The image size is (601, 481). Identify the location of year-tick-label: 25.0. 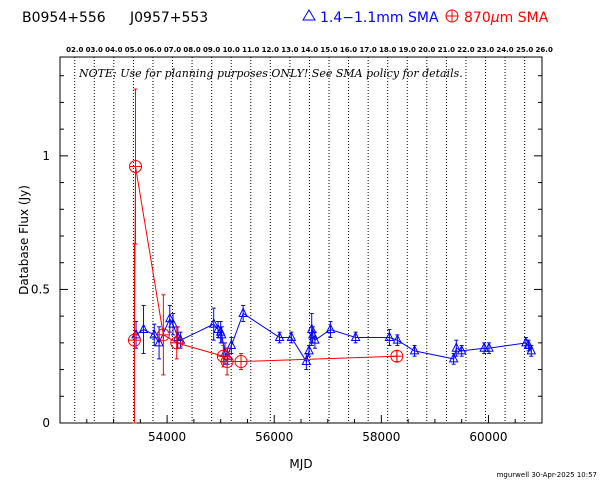
(524, 50).